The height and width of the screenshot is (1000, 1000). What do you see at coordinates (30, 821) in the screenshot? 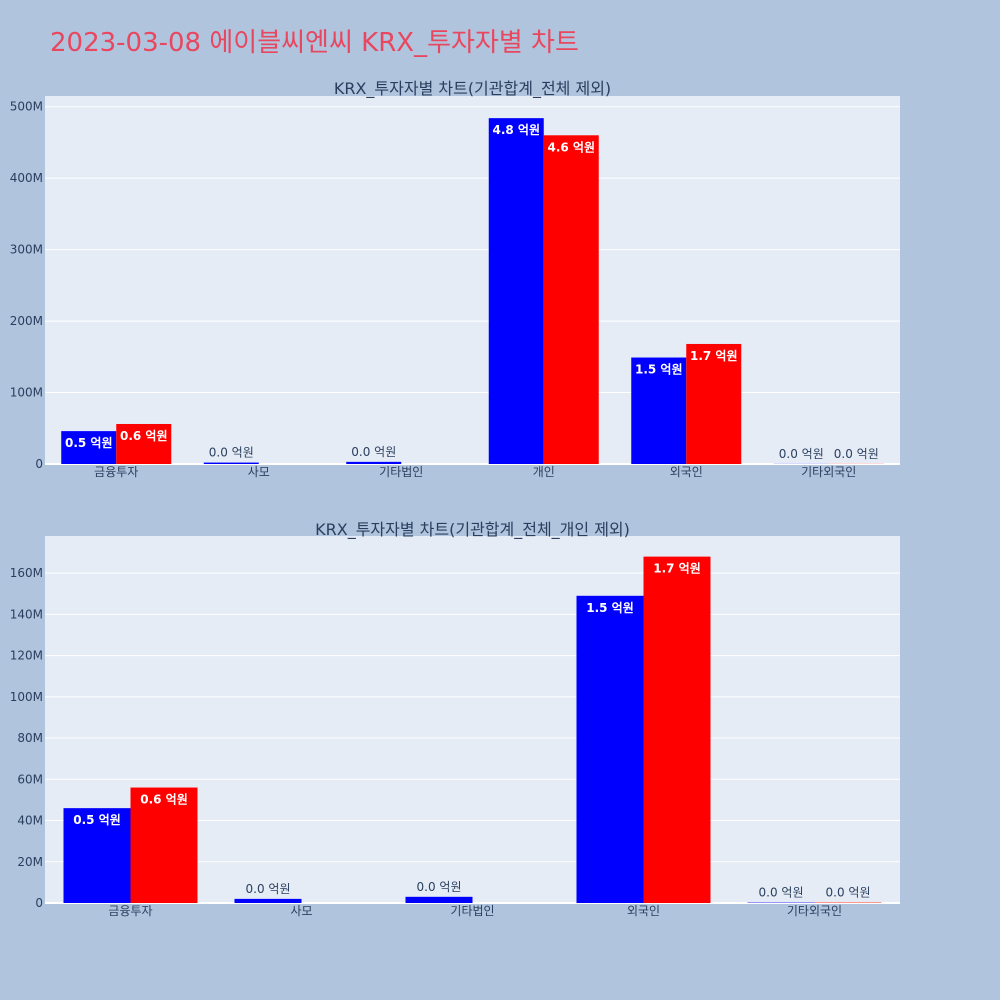
I see `chart2-y-tick-label: 40M` at bounding box center [30, 821].